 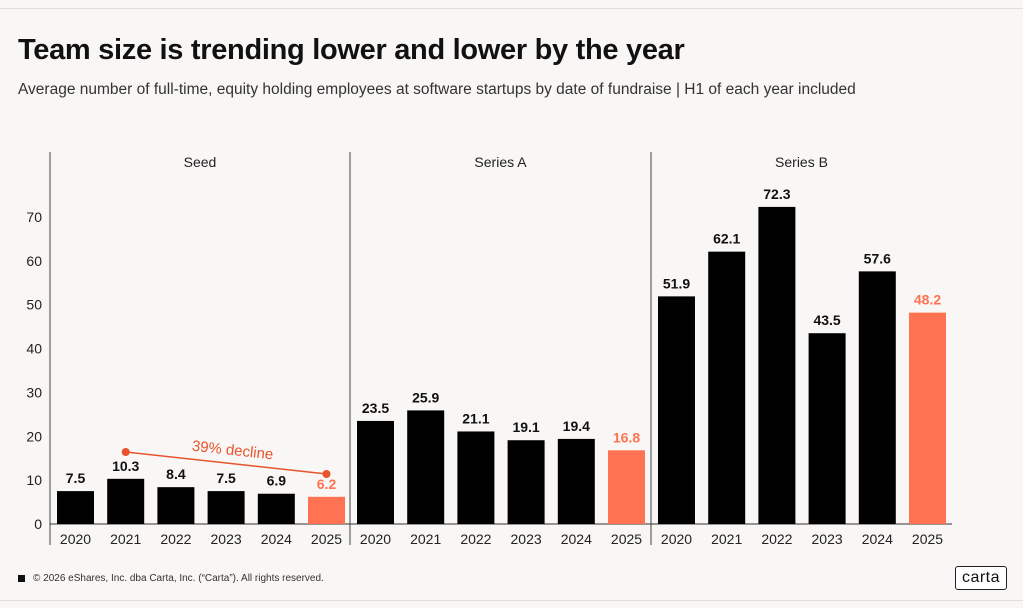 I want to click on data-label: 6.2, so click(x=327, y=484).